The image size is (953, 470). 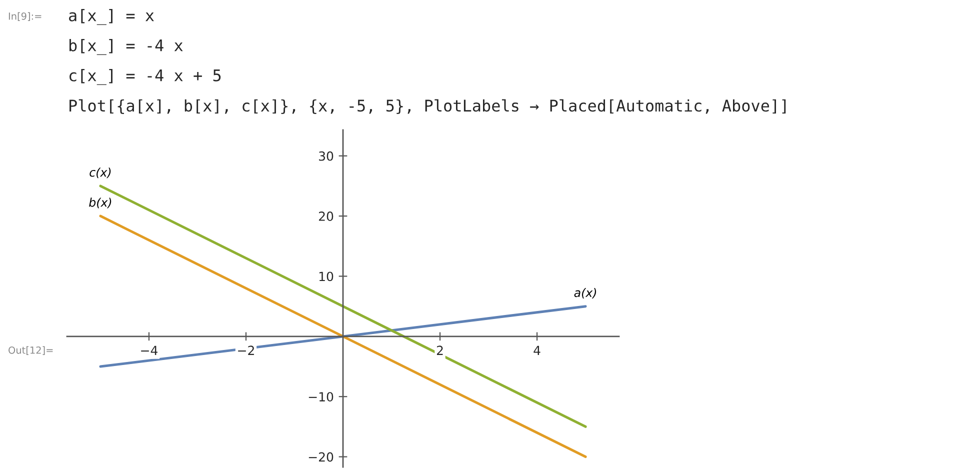 I want to click on y-tick-label: 30, so click(x=326, y=156).